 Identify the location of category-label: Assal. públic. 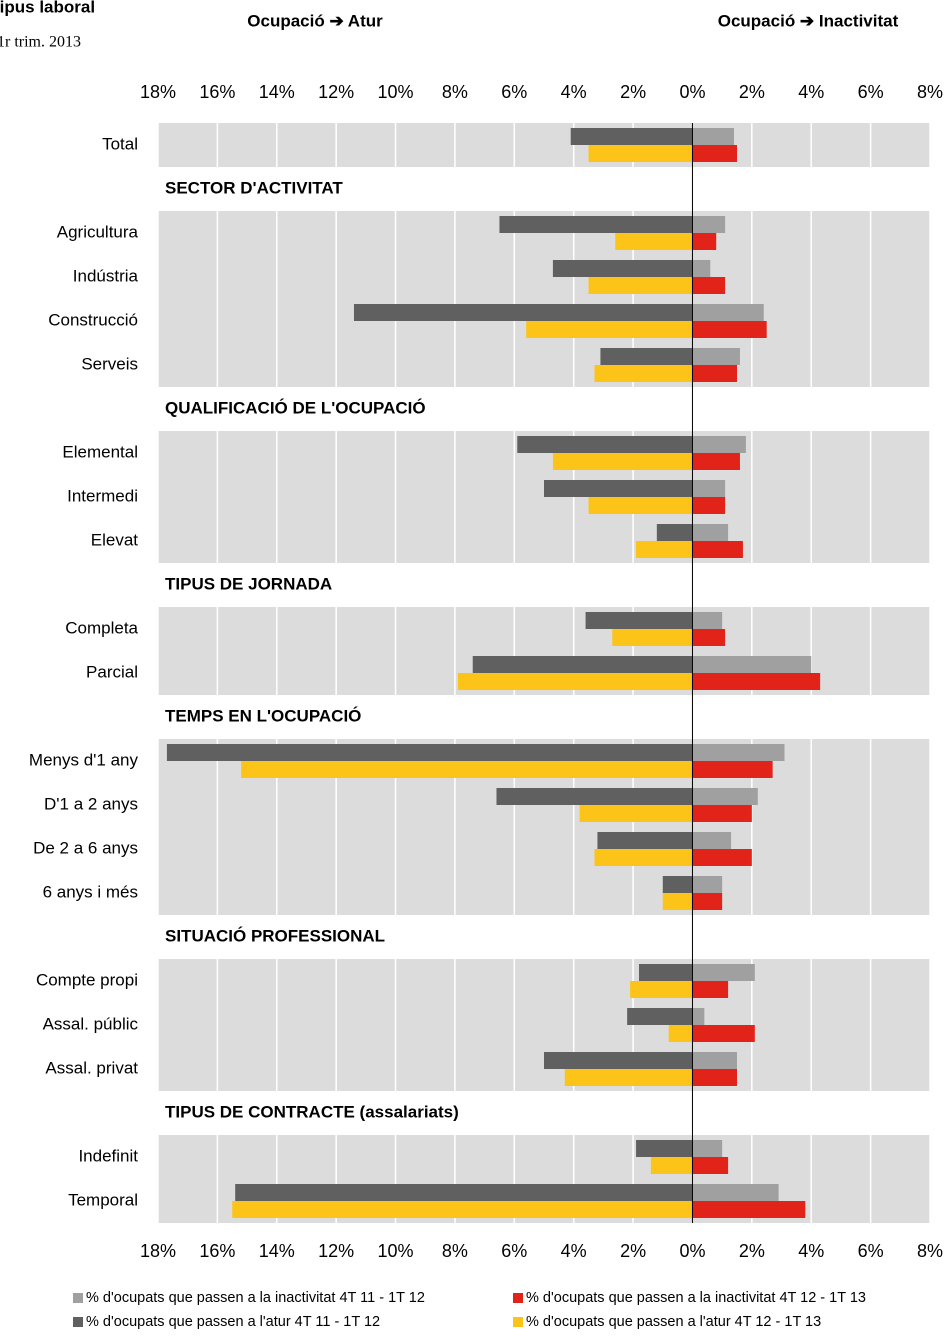
(91, 1023).